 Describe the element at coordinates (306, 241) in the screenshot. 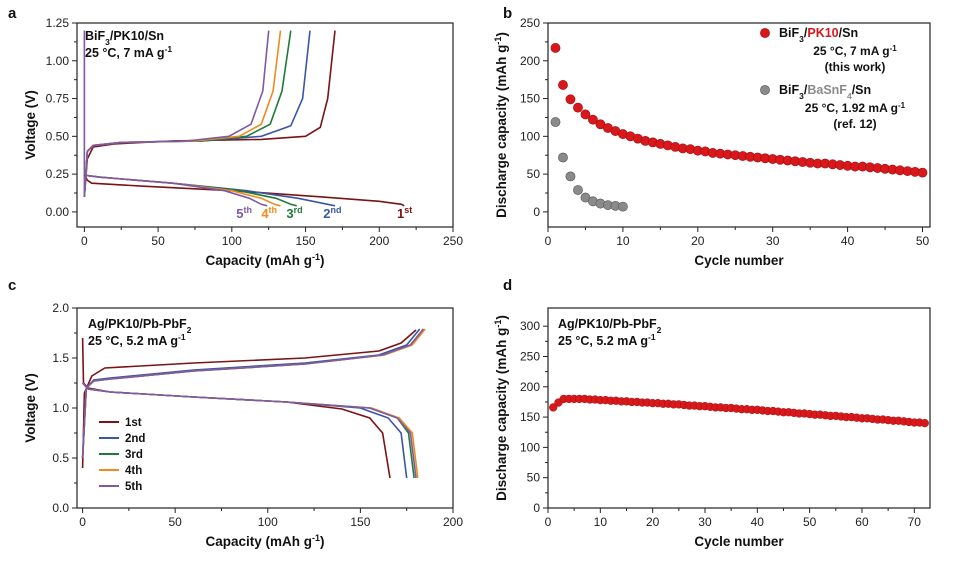

I see `x-tick-label: 150` at that location.